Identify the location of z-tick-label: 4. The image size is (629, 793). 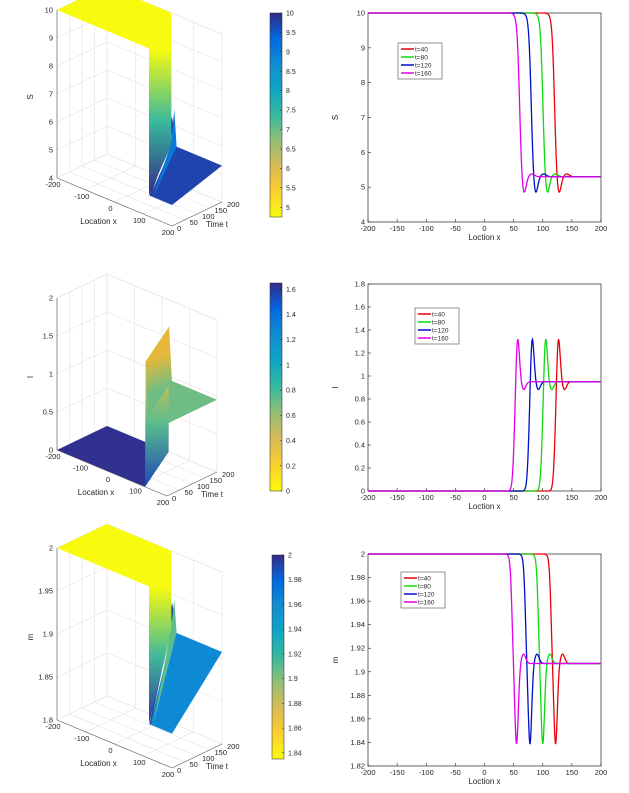
(51, 178).